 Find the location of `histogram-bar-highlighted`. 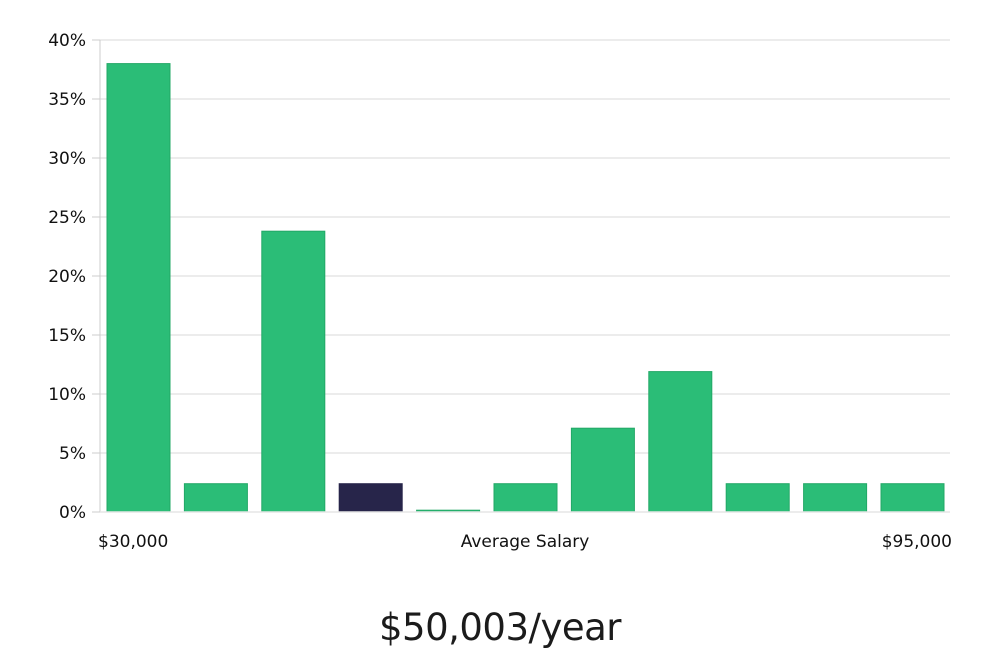

histogram-bar-highlighted is located at coordinates (370, 498).